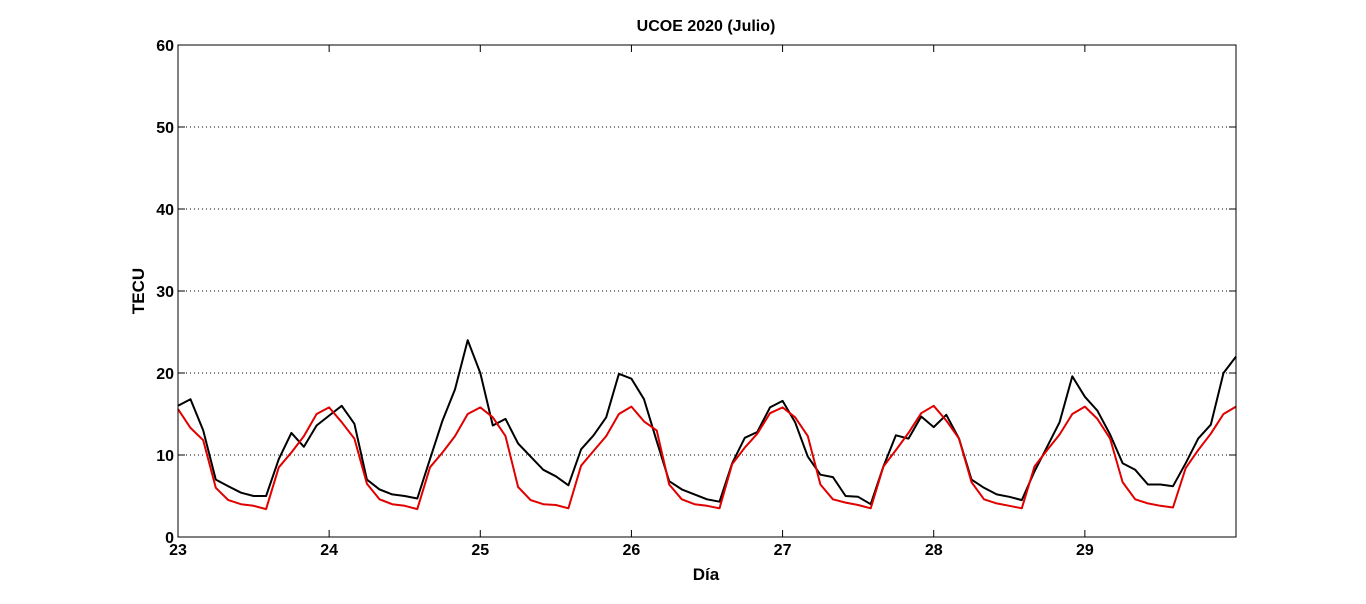 Image resolution: width=1366 pixels, height=604 pixels. I want to click on y-tick-label-0: 0, so click(169, 538).